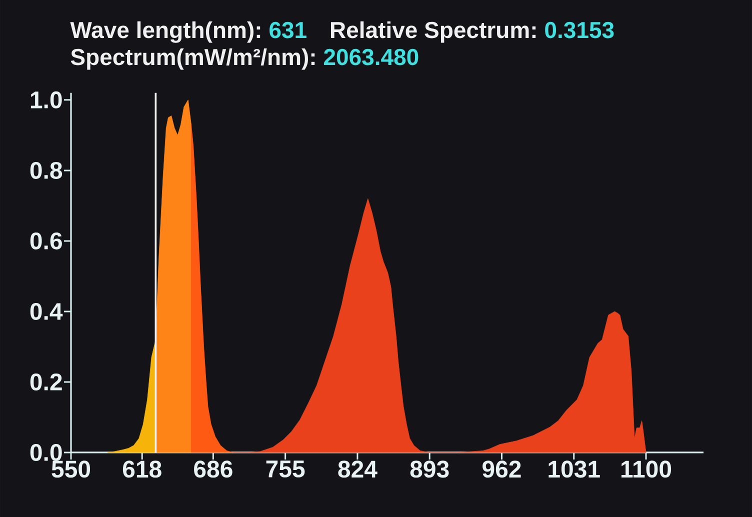  I want to click on x-tick-label: 618, so click(142, 469).